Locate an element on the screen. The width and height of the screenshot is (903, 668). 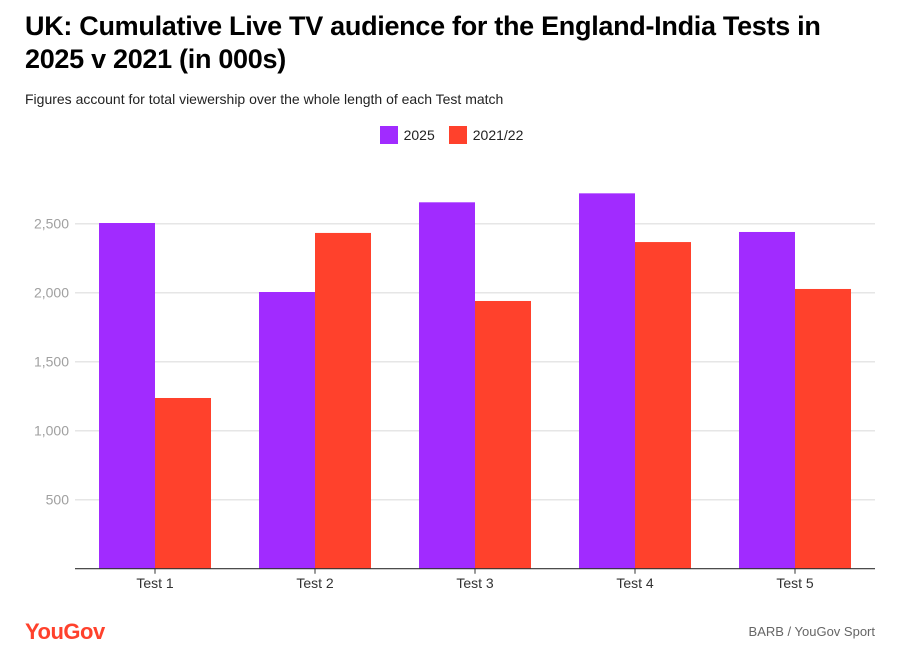
y-tick-label: 1,500 is located at coordinates (51, 362).